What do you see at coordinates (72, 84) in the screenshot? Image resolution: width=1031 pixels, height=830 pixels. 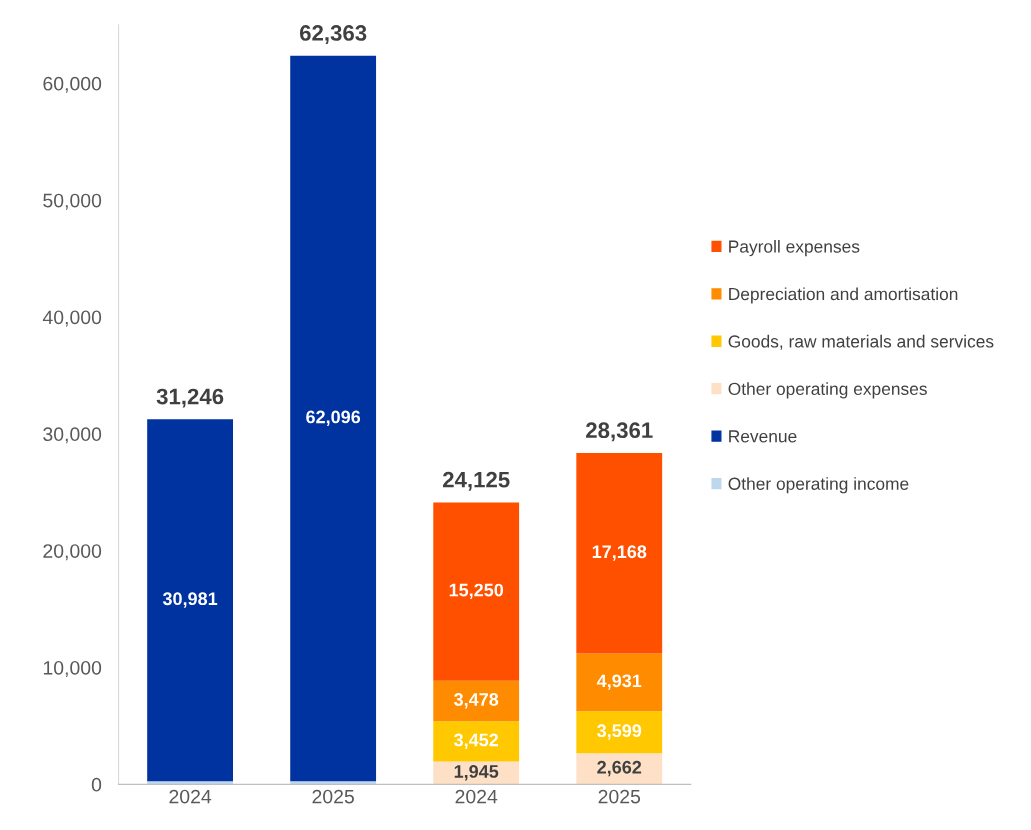 I see `y-tick-label: 60,000` at bounding box center [72, 84].